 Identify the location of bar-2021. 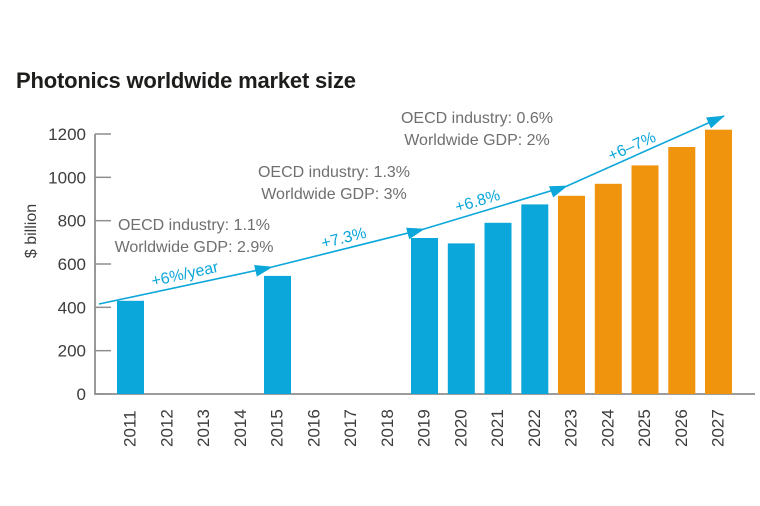
(498, 308).